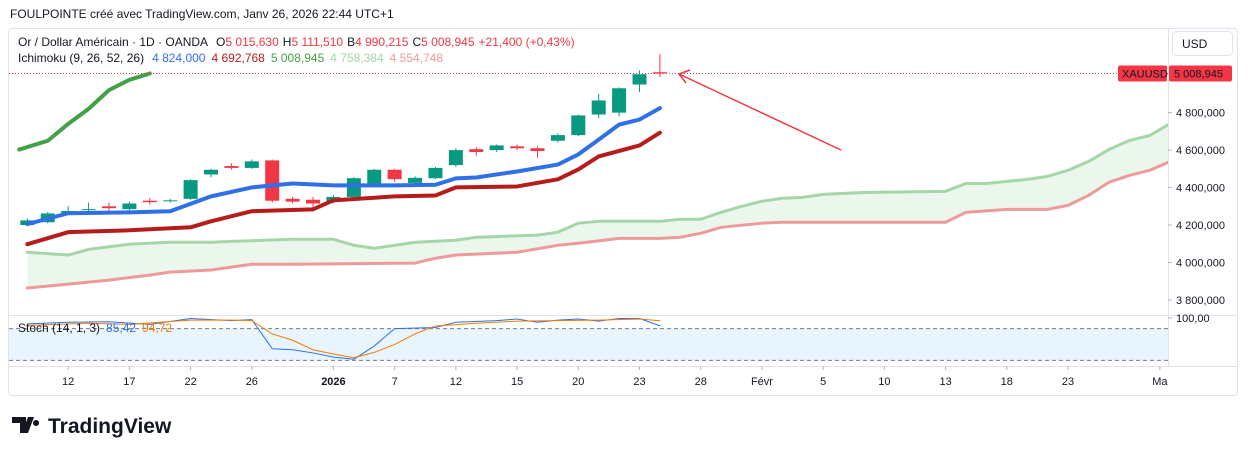 This screenshot has height=460, width=1248. I want to click on ohlc-value: 4 990,215, so click(382, 42).